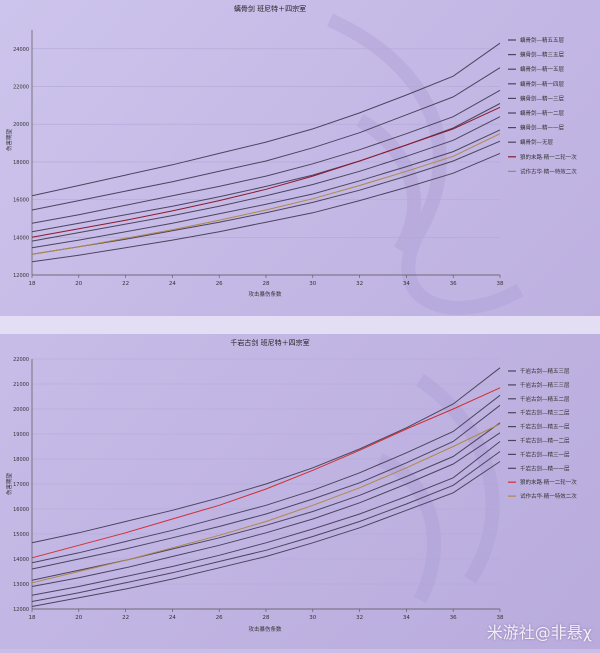  What do you see at coordinates (300, 325) in the screenshot?
I see `chart-divider` at bounding box center [300, 325].